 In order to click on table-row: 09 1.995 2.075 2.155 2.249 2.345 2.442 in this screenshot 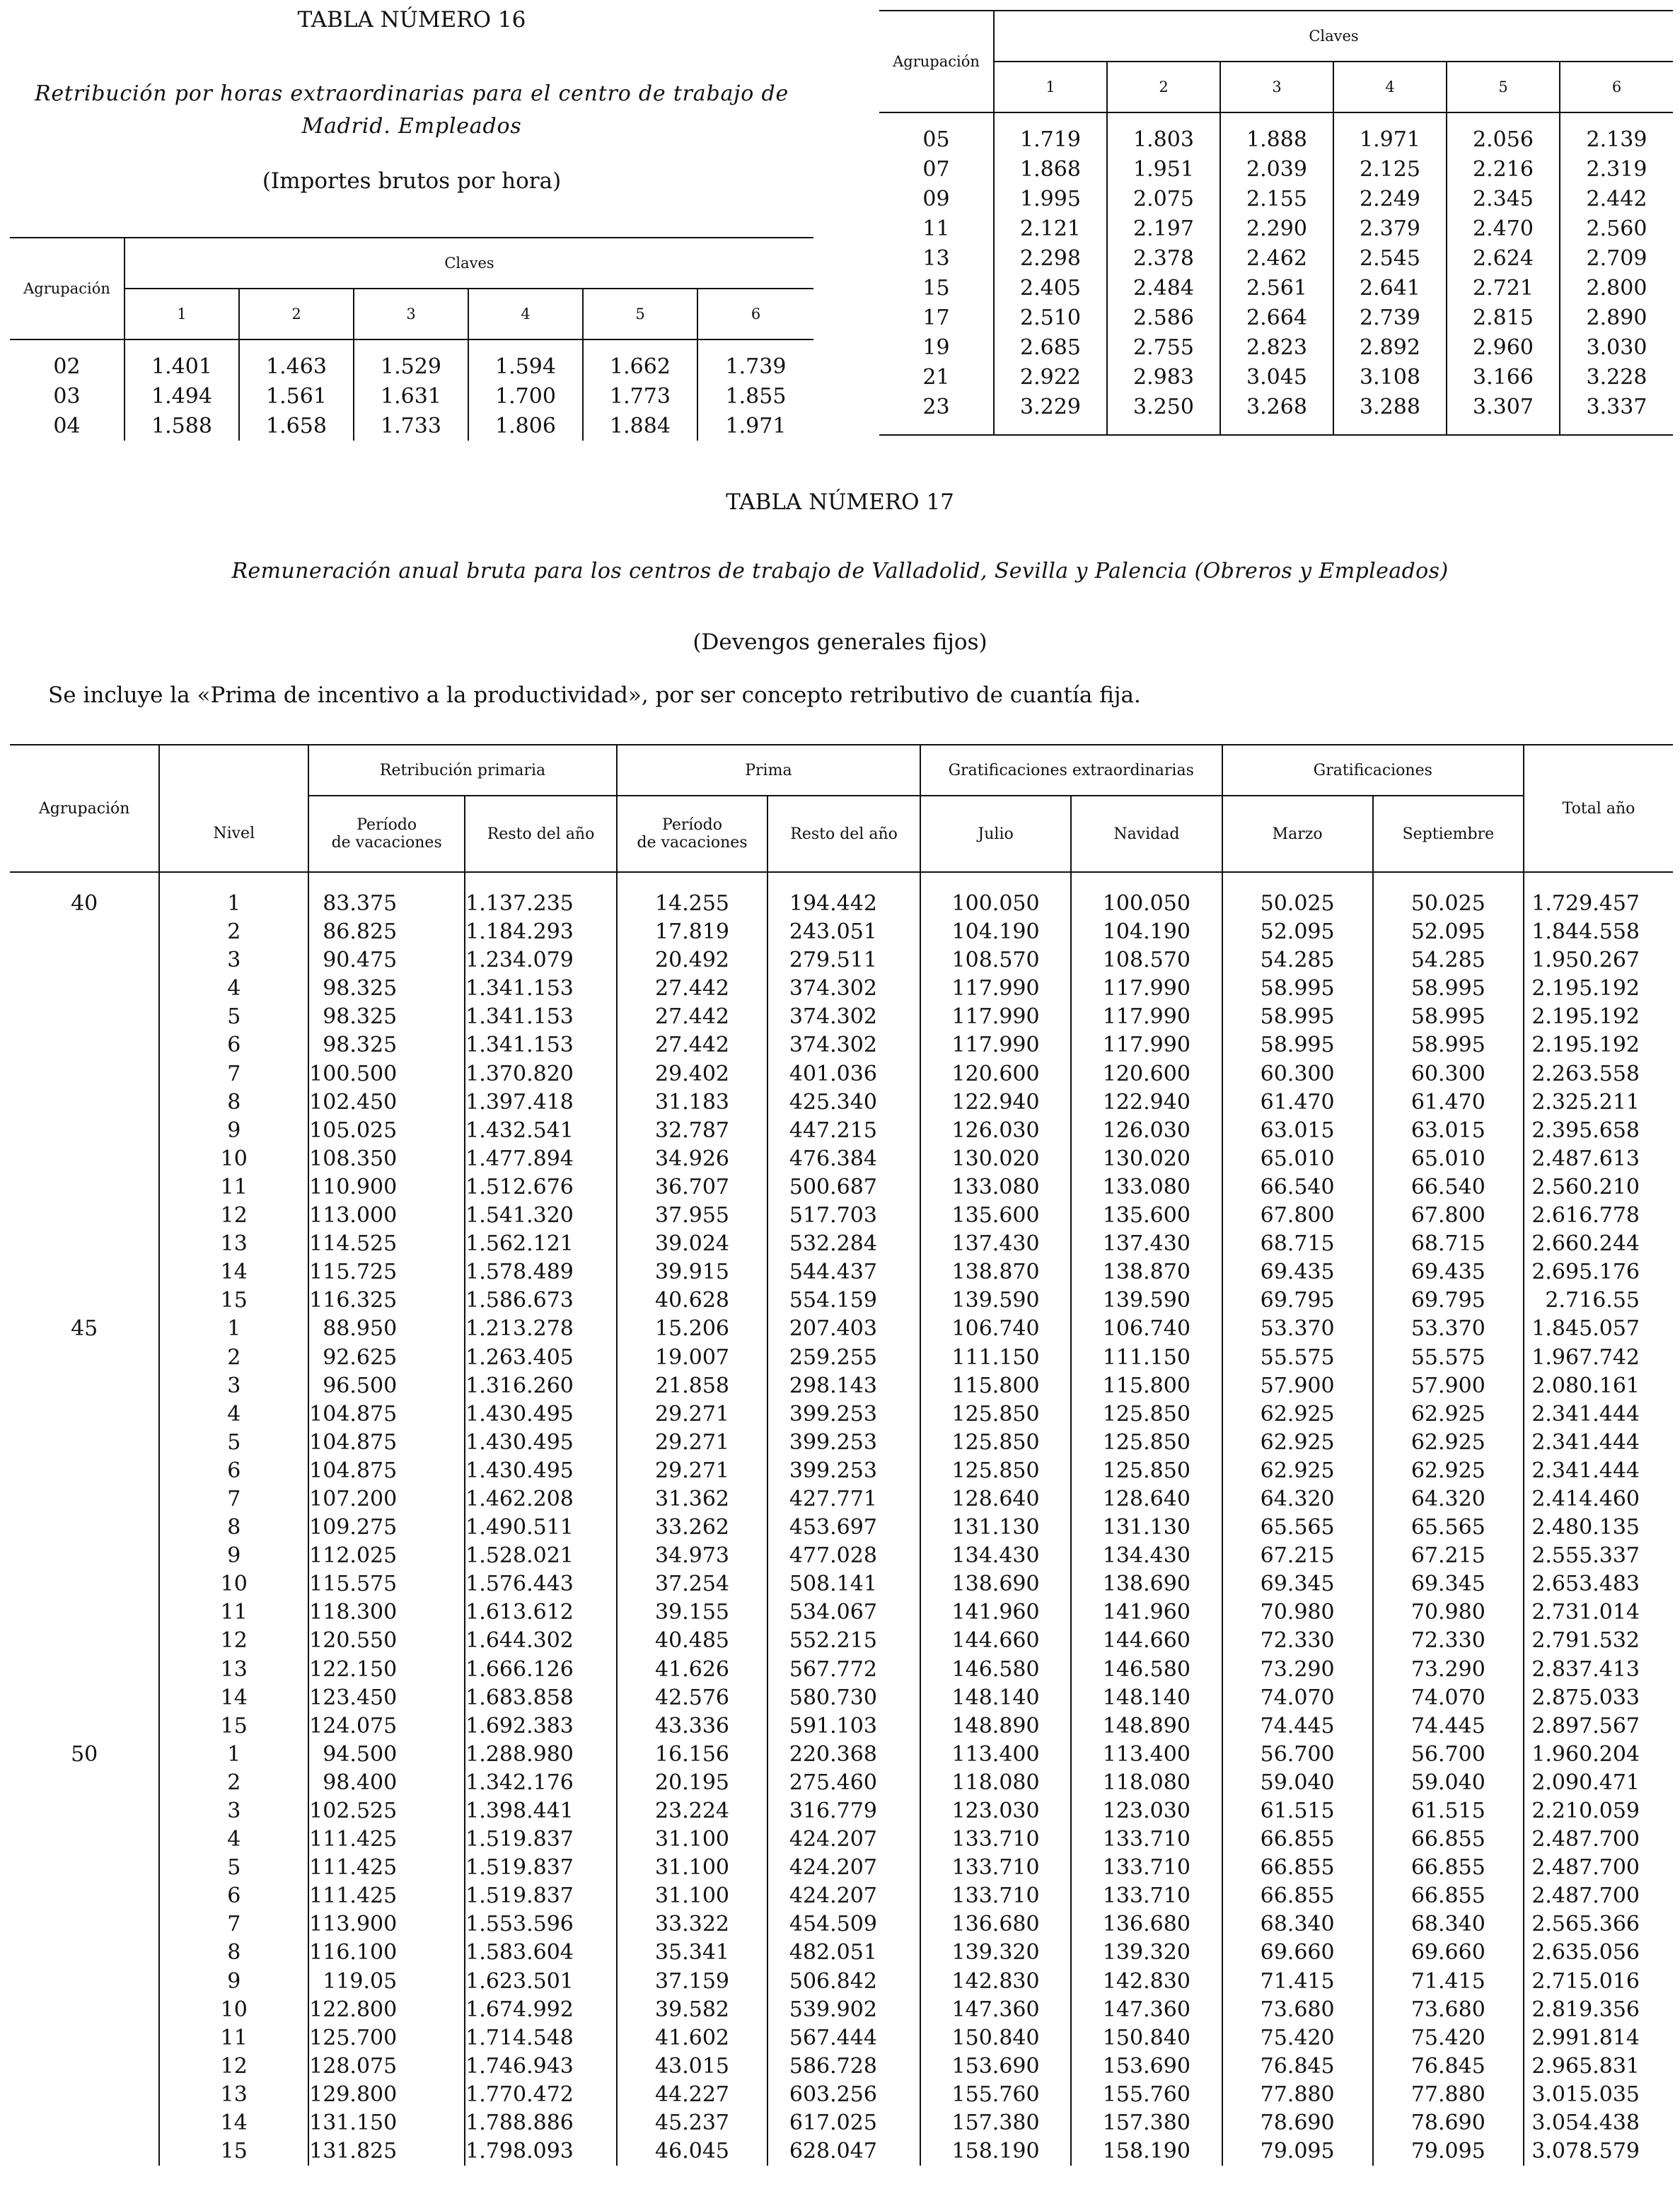, I will do `click(1276, 199)`.